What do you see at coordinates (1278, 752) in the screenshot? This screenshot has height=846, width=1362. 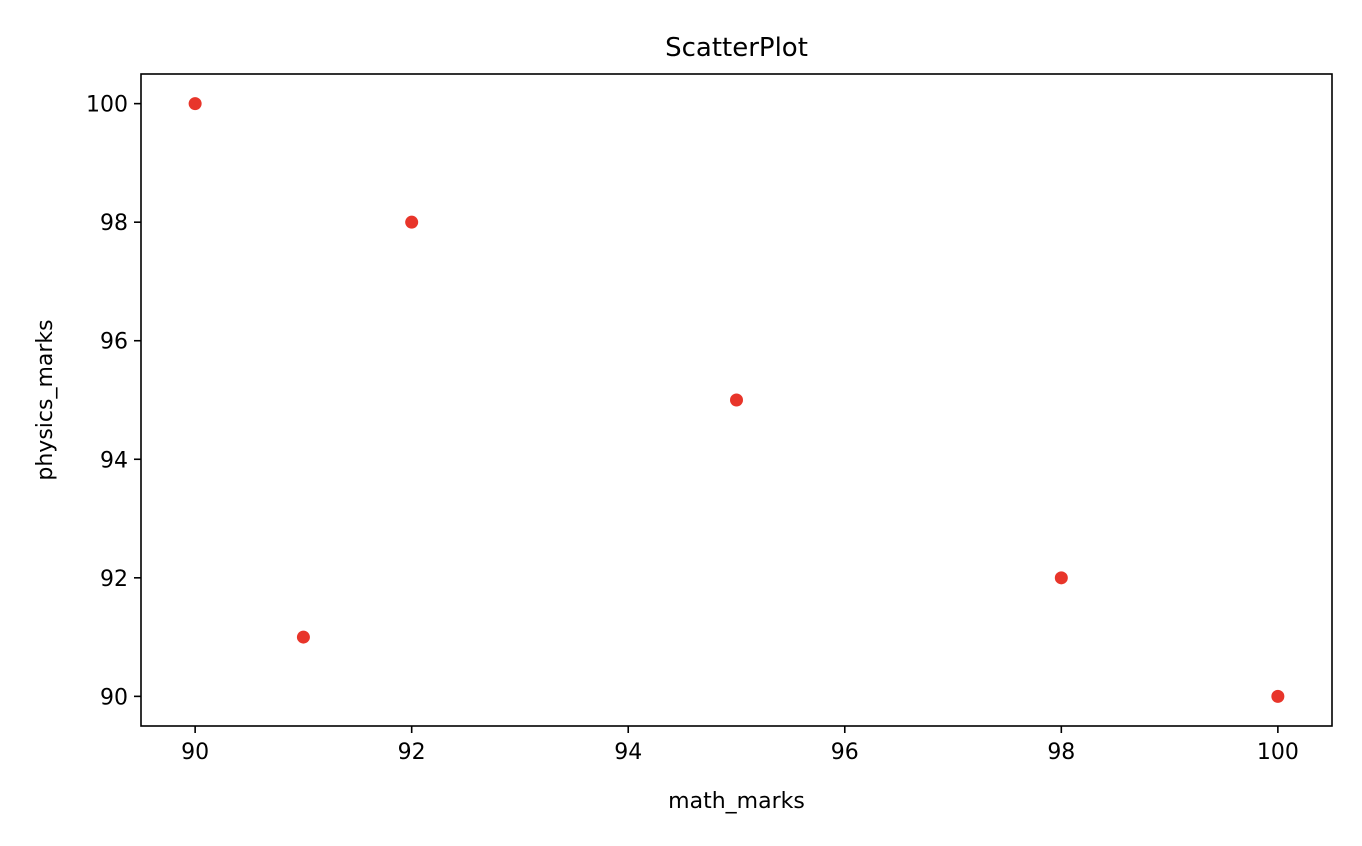 I see `x-tick-label: 100` at bounding box center [1278, 752].